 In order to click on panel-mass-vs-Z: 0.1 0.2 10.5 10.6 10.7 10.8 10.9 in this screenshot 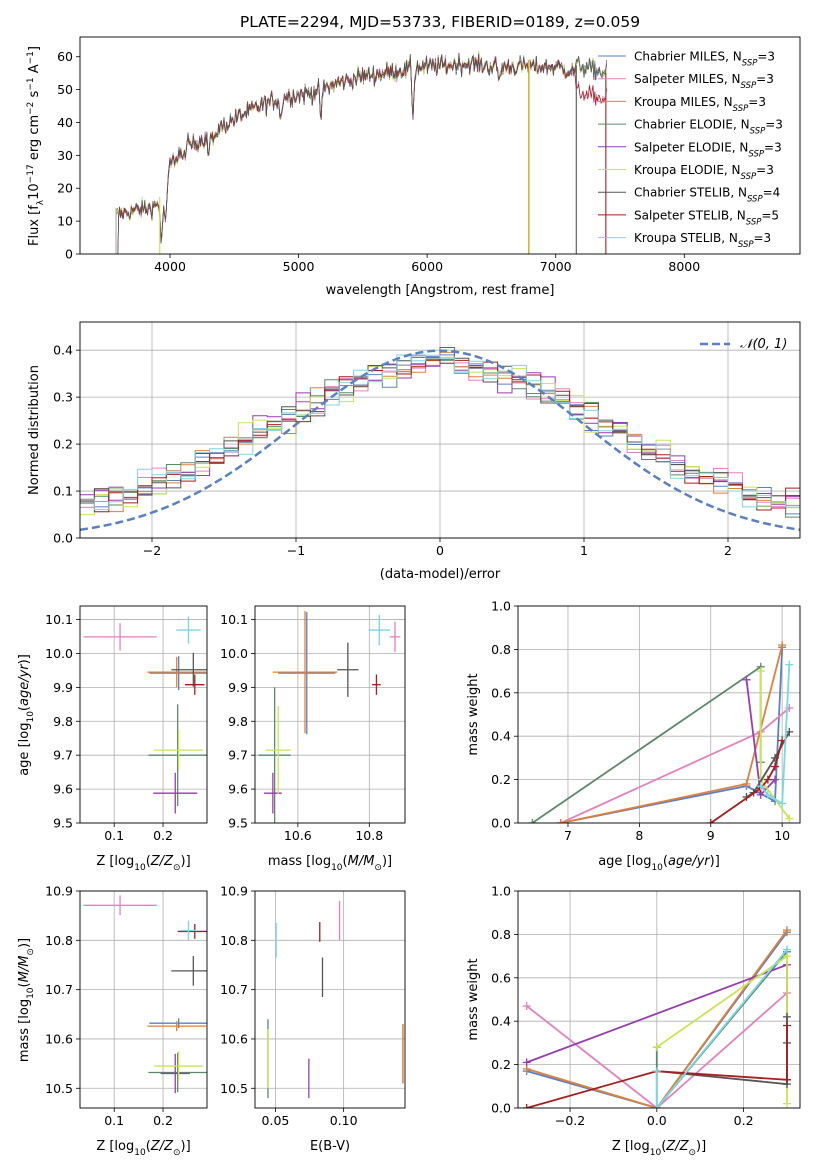, I will do `click(126, 1006)`.